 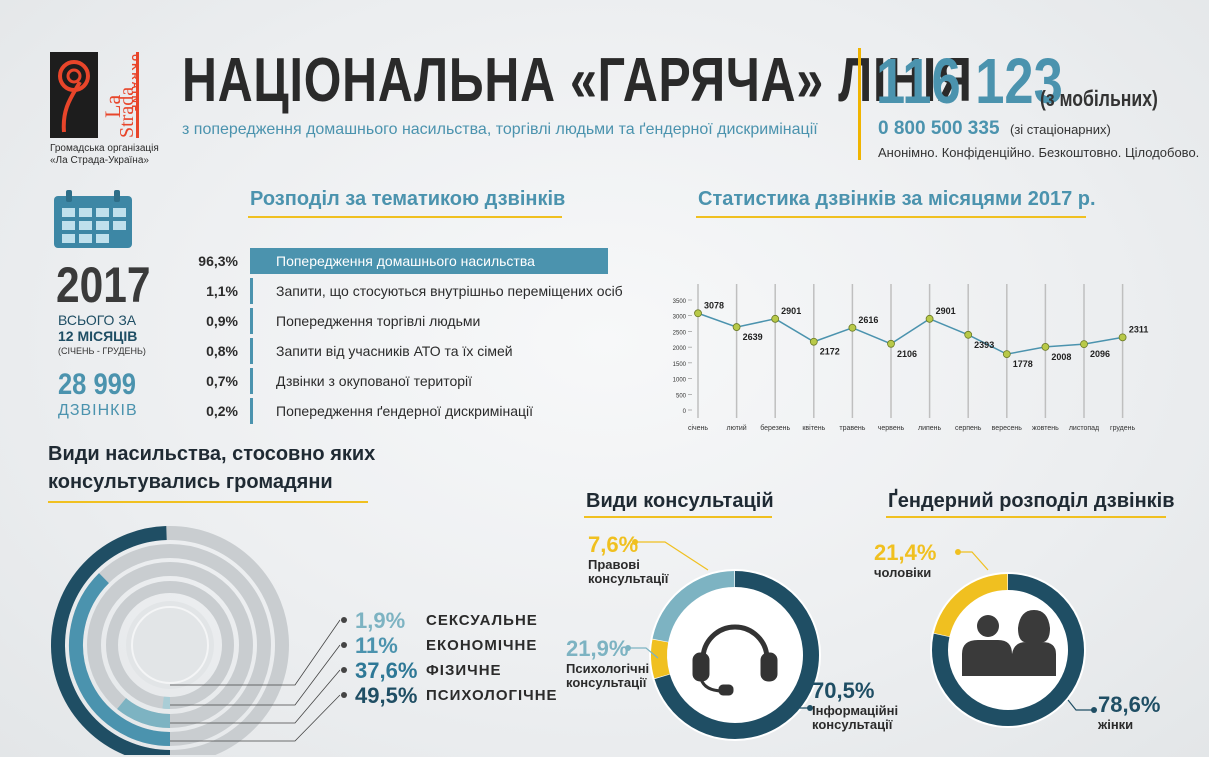 What do you see at coordinates (685, 412) in the screenshot?
I see `y-tick-label: 0` at bounding box center [685, 412].